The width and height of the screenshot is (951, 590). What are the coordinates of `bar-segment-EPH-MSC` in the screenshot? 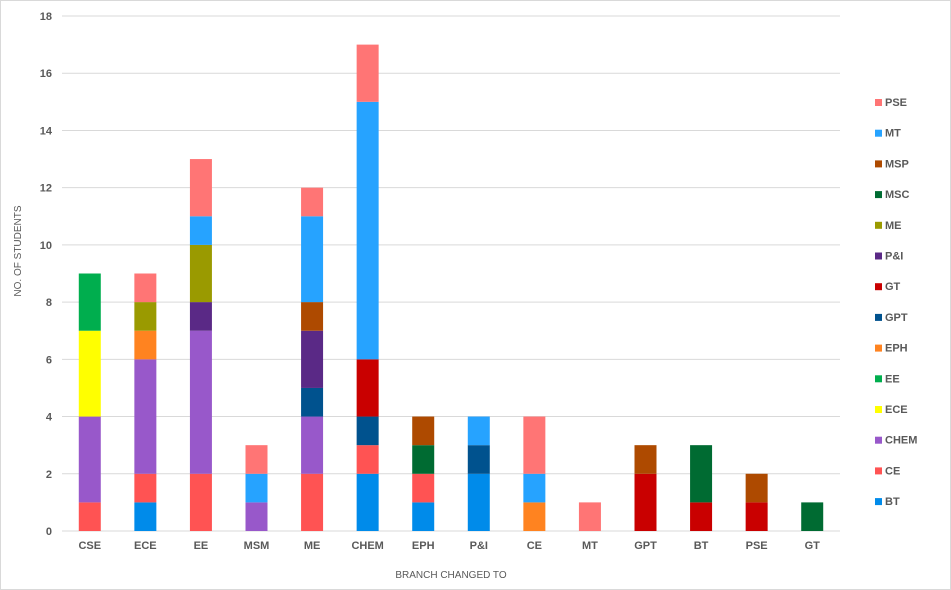 It's located at (423, 459).